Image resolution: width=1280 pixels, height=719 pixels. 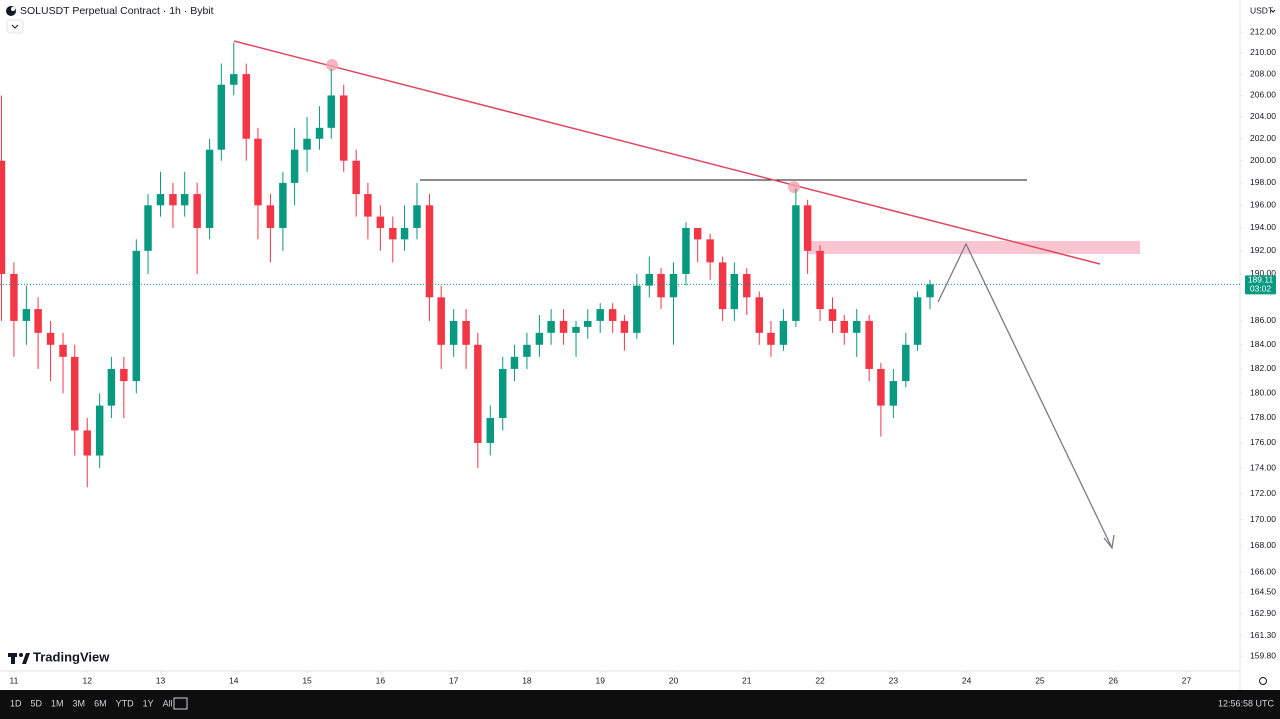 I want to click on range-button: All, so click(x=168, y=703).